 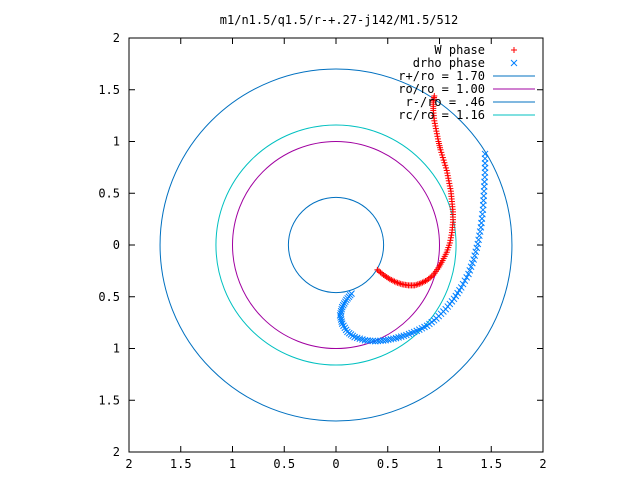 What do you see at coordinates (335, 464) in the screenshot?
I see `x-tick-label: 0` at bounding box center [335, 464].